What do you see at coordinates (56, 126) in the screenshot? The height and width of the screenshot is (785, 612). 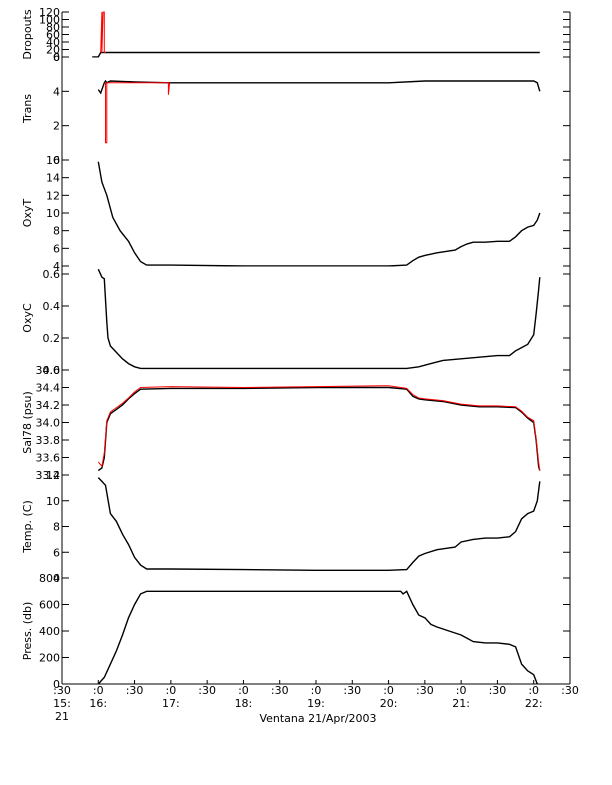 I see `y-tick-label: 2` at bounding box center [56, 126].